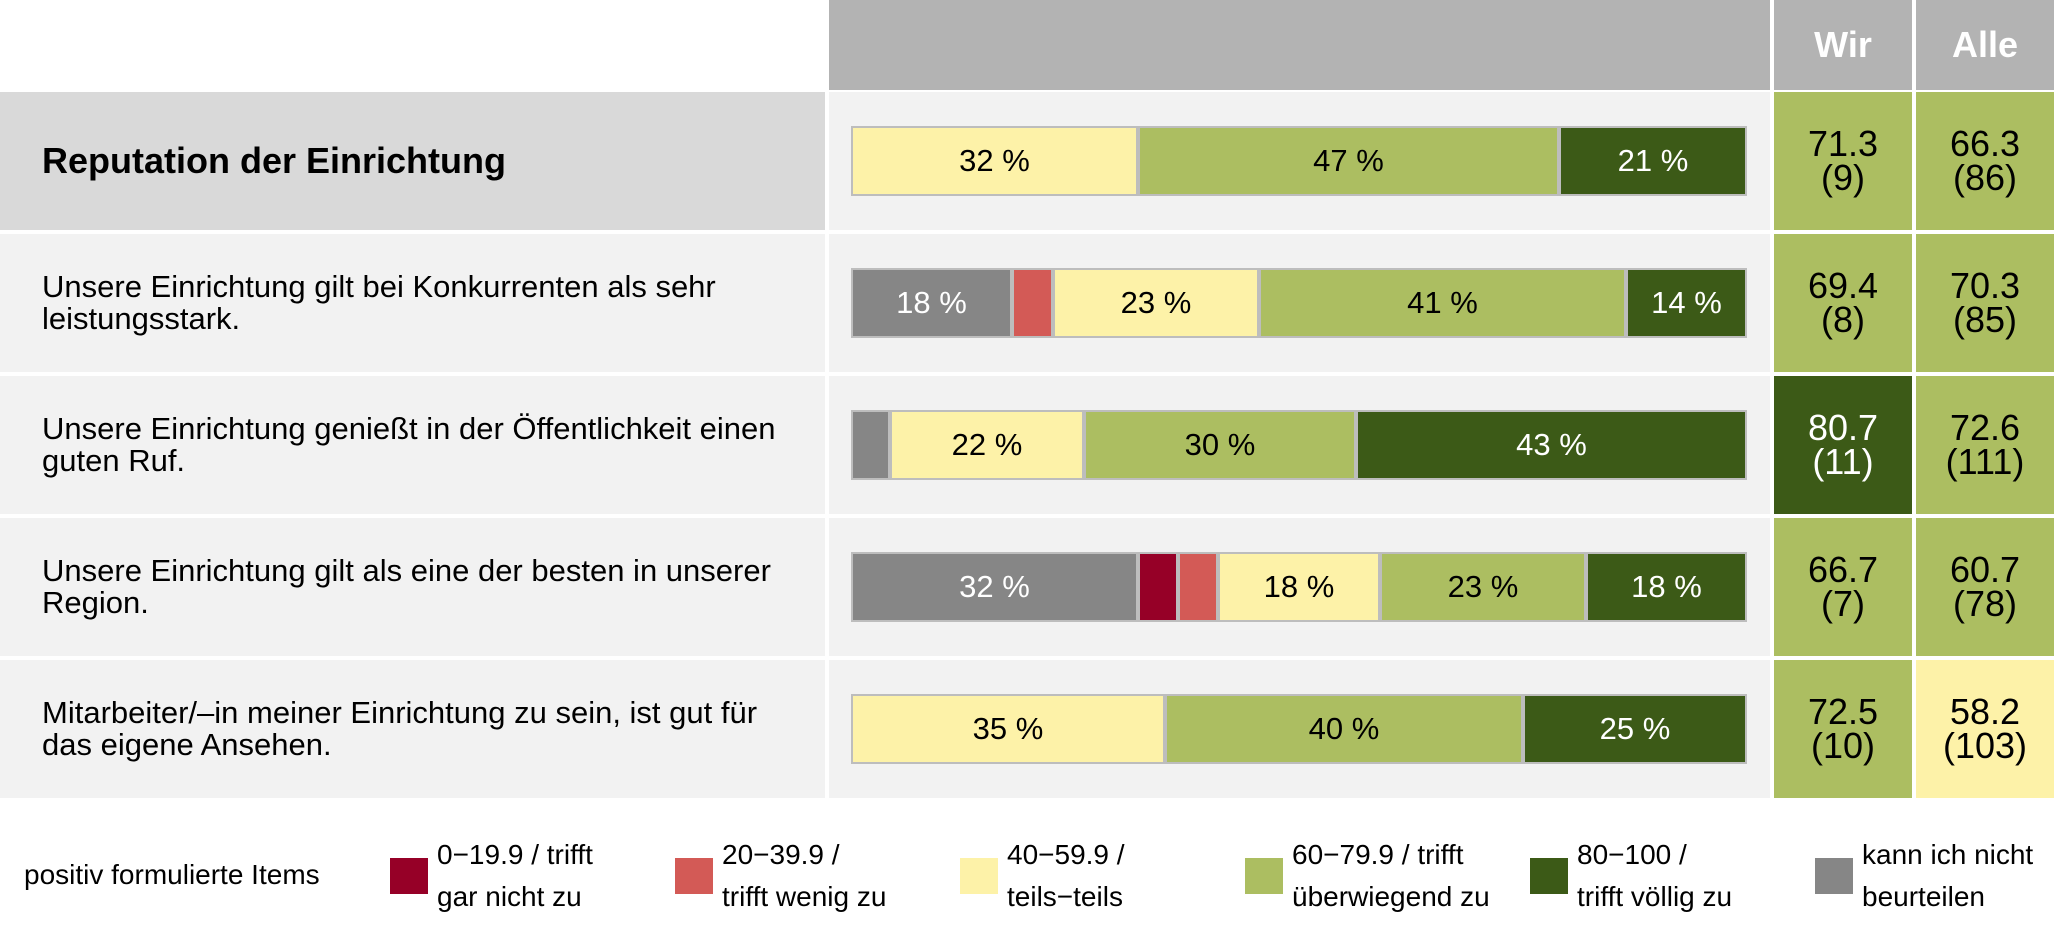  I want to click on stacked-bar: 18 % 23 % 41 % 14 %, so click(1299, 303).